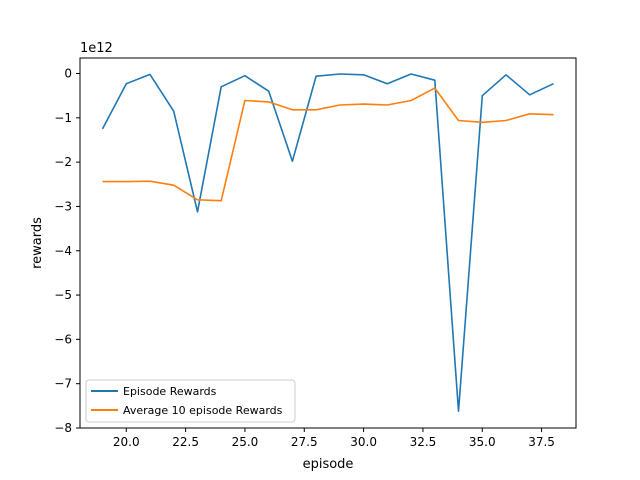 The image size is (640, 480). What do you see at coordinates (203, 410) in the screenshot?
I see `legend-label-average-rewards: Average 10 episode Rewards` at bounding box center [203, 410].